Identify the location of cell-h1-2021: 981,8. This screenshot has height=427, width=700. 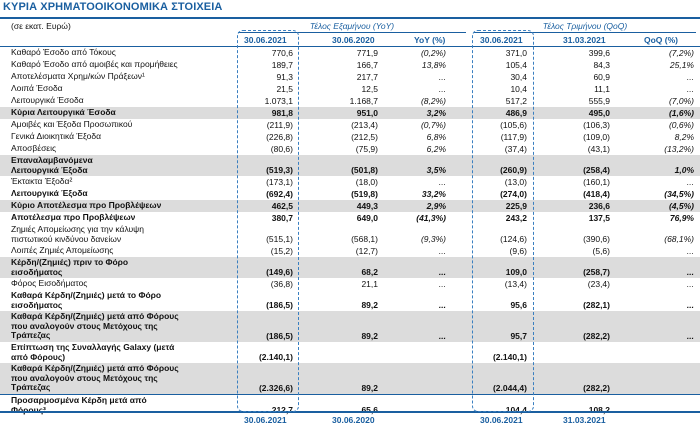
(282, 112).